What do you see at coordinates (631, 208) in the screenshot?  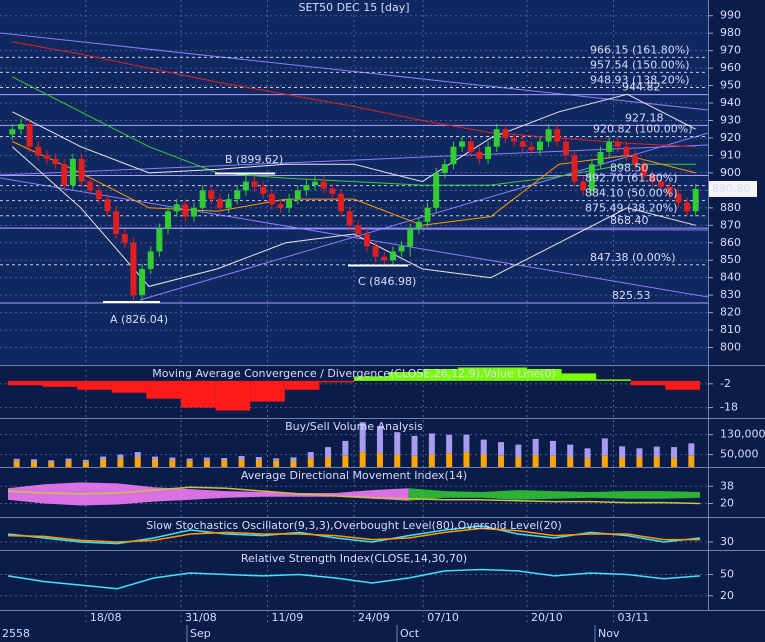 I see `level-label: 875.49 (38.20%)` at bounding box center [631, 208].